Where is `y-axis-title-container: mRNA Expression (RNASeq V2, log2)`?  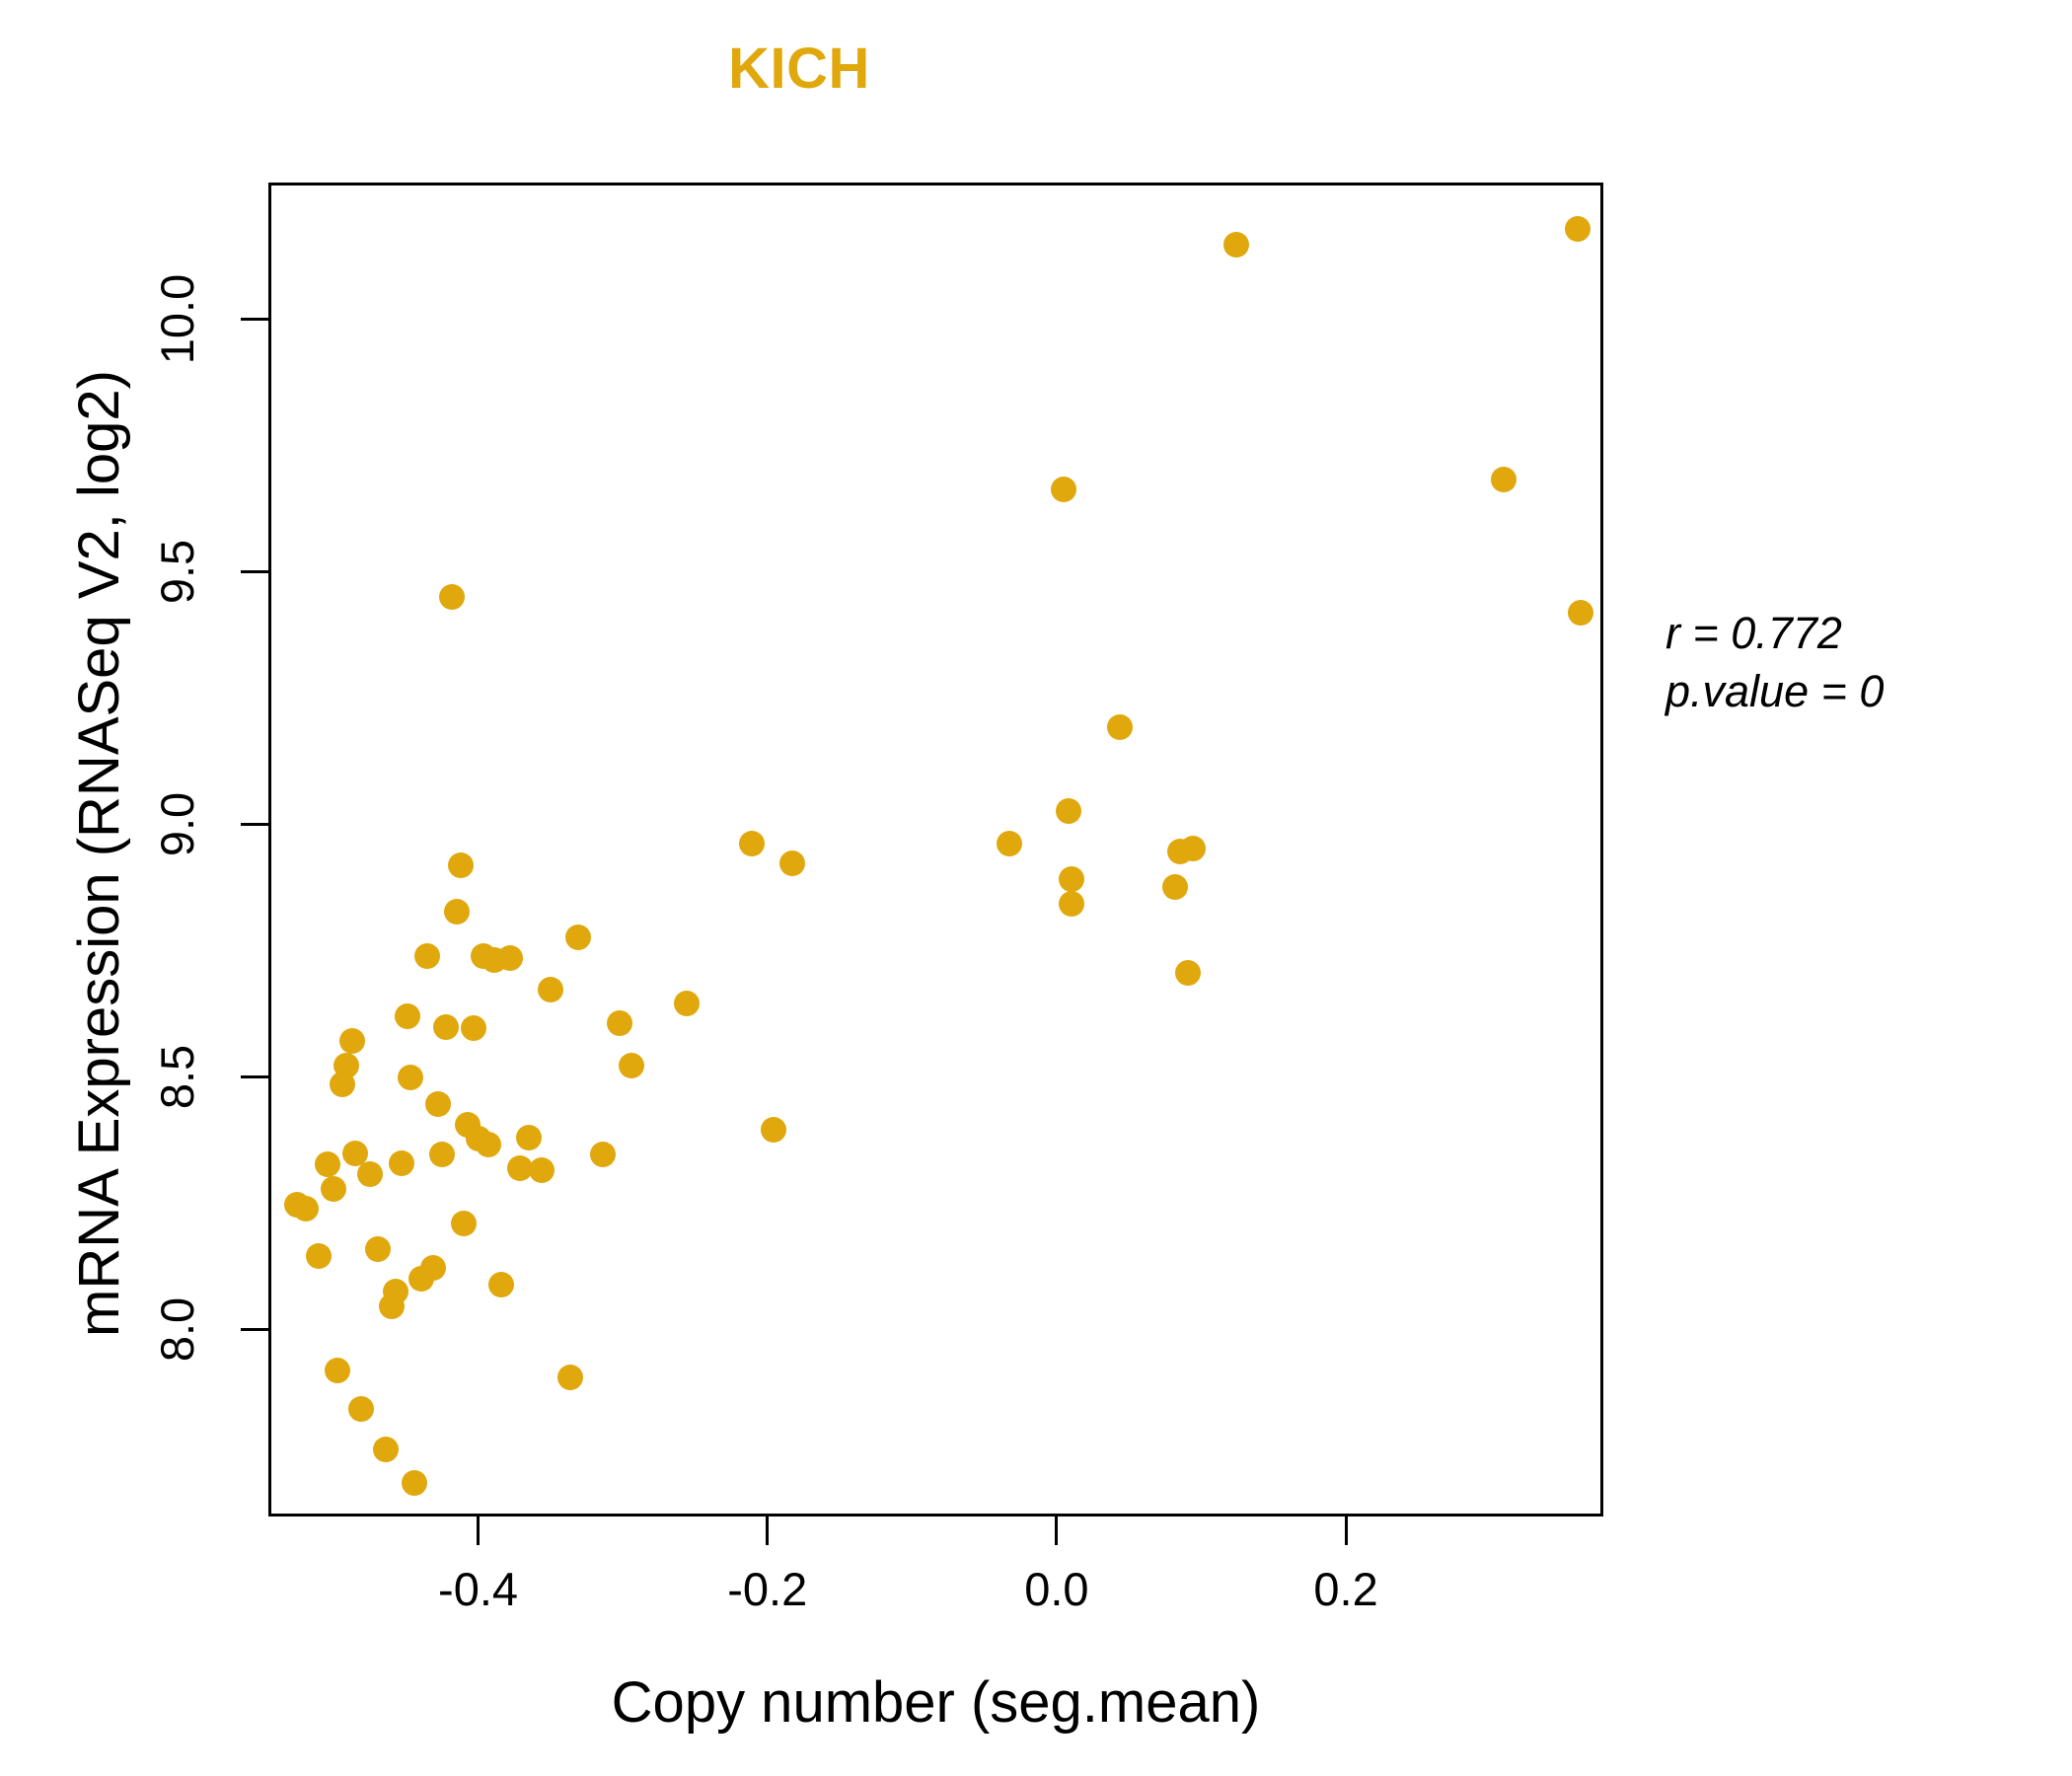 y-axis-title-container: mRNA Expression (RNASeq V2, log2) is located at coordinates (99, 854).